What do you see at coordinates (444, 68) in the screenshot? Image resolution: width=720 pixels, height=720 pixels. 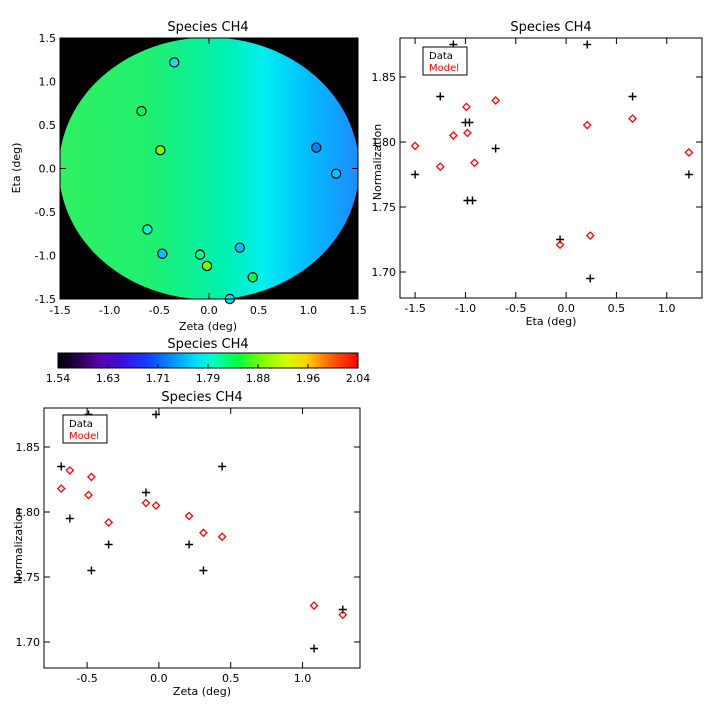 I see `eta-legend-model: Model` at bounding box center [444, 68].